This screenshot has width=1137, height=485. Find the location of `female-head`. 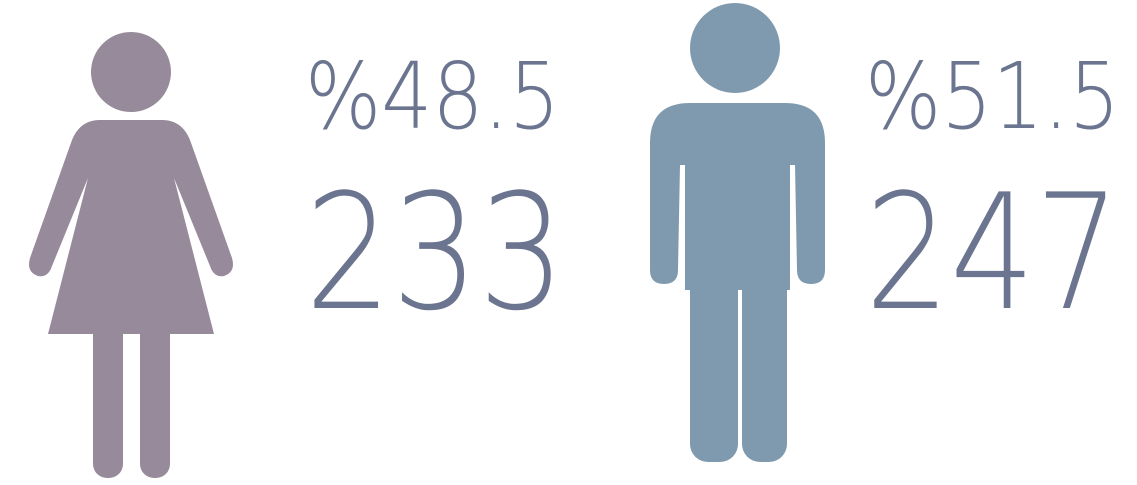

female-head is located at coordinates (131, 72).